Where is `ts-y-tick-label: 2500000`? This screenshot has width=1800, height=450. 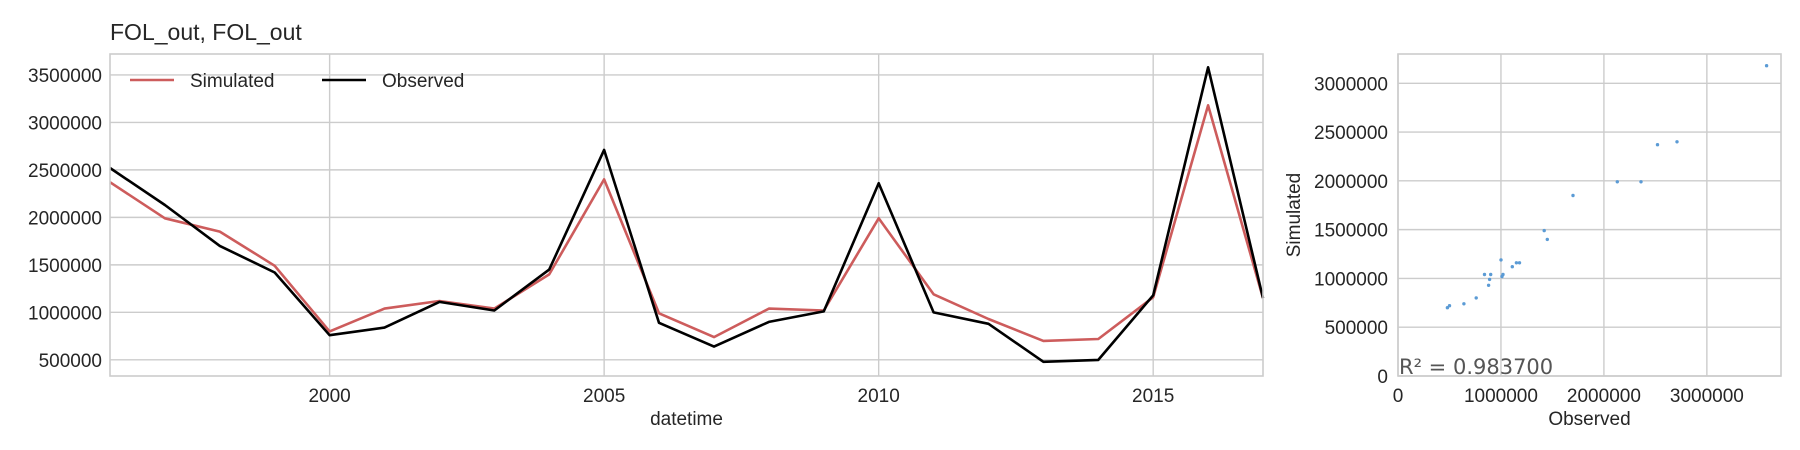
ts-y-tick-label: 2500000 is located at coordinates (65, 171).